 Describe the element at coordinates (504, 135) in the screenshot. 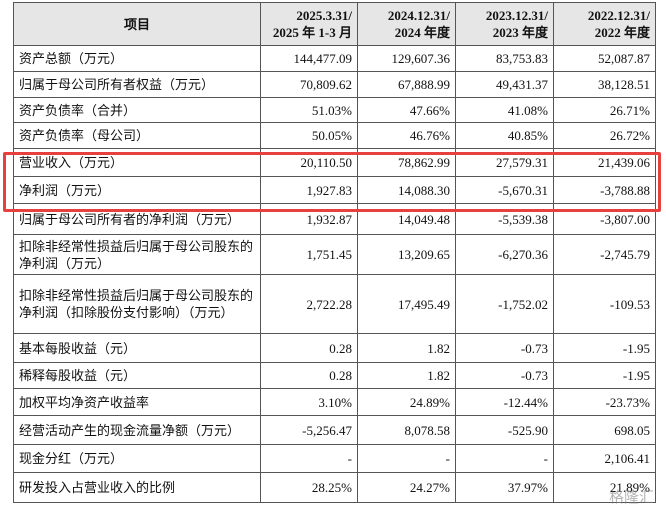

I see `value-cell: 40.85%` at that location.